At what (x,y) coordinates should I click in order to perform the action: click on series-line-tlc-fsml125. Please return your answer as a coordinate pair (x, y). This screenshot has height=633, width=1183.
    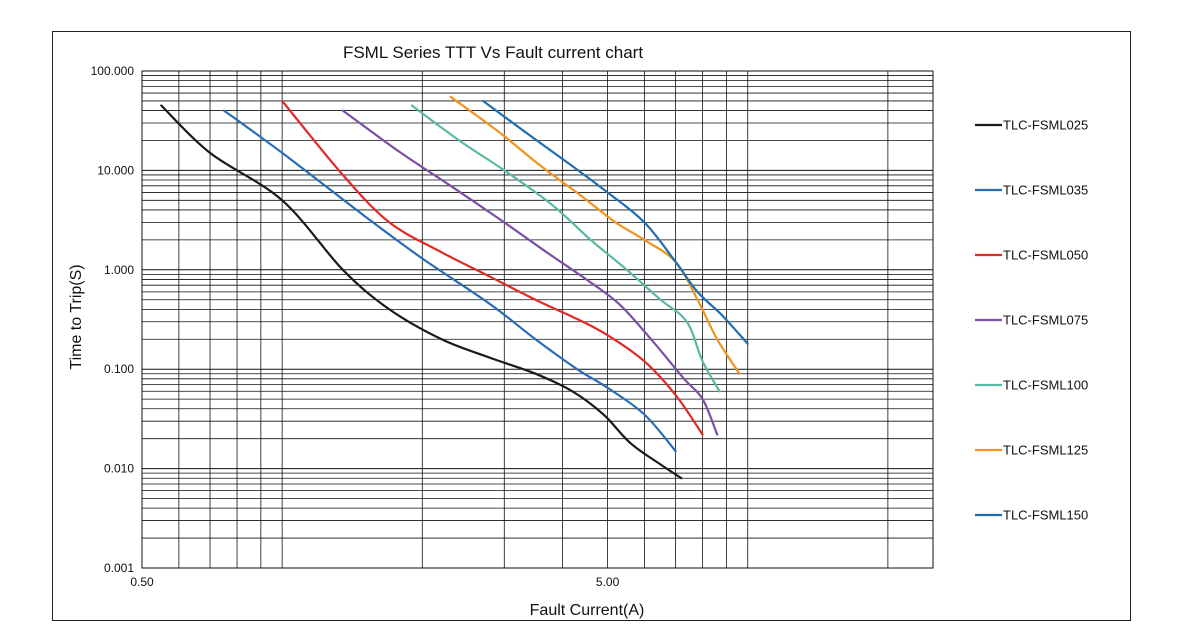
    Looking at the image, I should click on (595, 235).